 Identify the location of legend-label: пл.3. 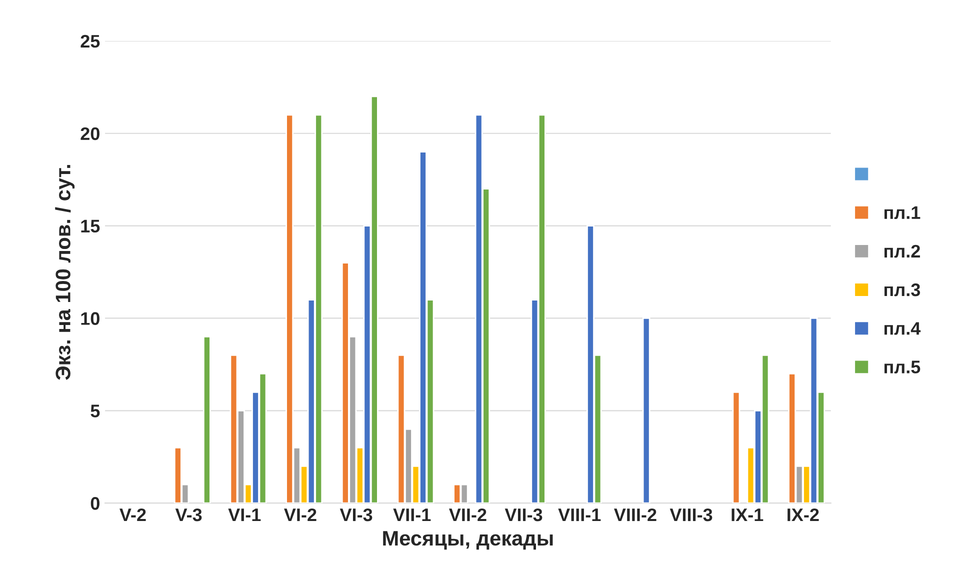
(902, 289).